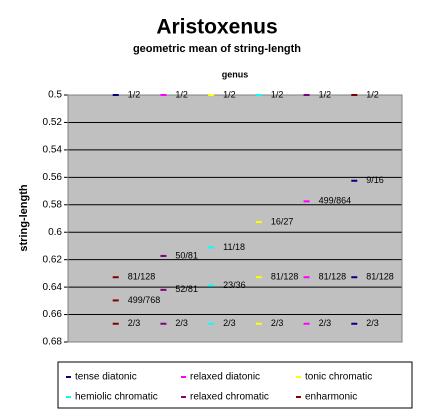  Describe the element at coordinates (235, 385) in the screenshot. I see `legend-box` at that location.